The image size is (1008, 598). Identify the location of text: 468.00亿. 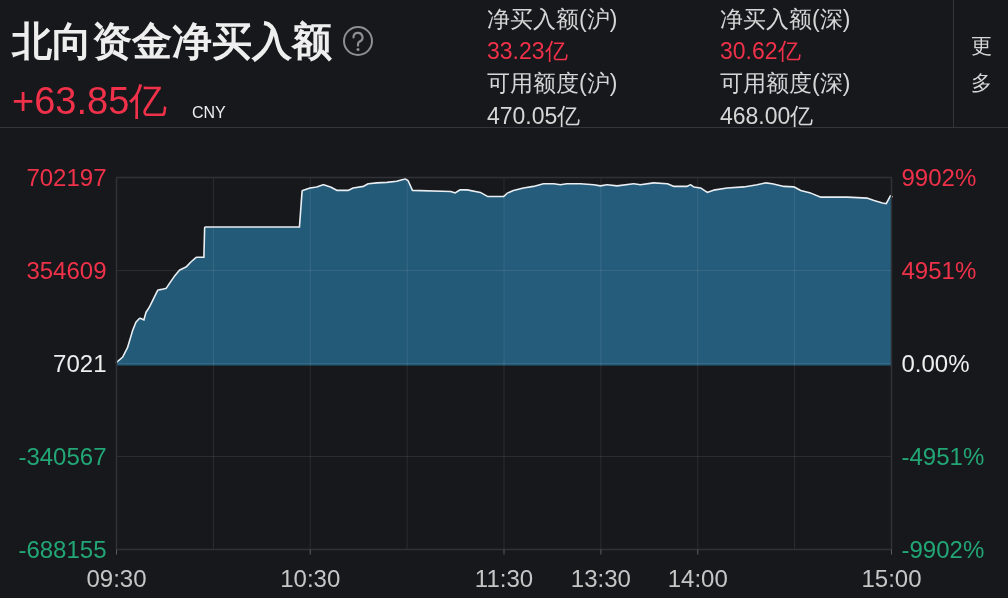
(767, 115).